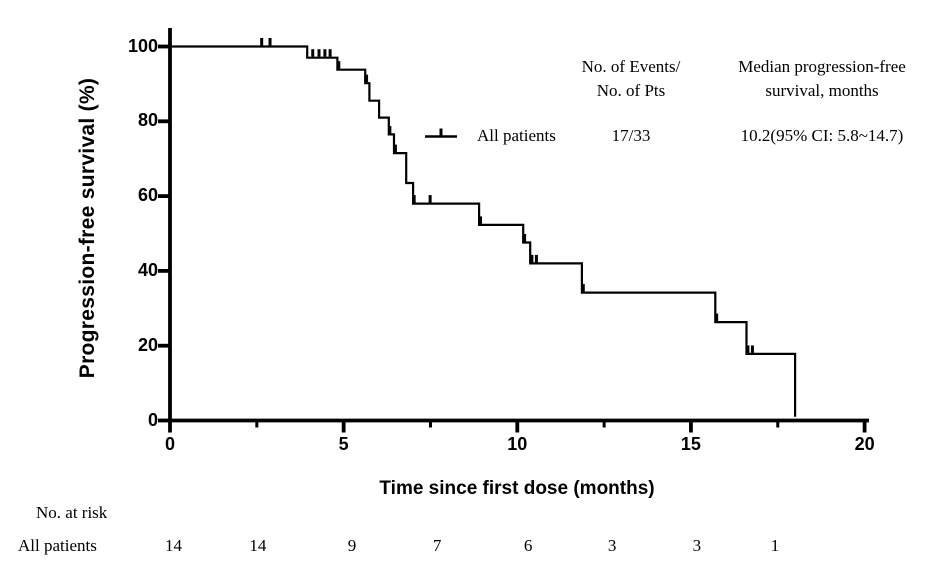 Image resolution: width=931 pixels, height=586 pixels. What do you see at coordinates (343, 444) in the screenshot?
I see `x-tick-label: 5` at bounding box center [343, 444].